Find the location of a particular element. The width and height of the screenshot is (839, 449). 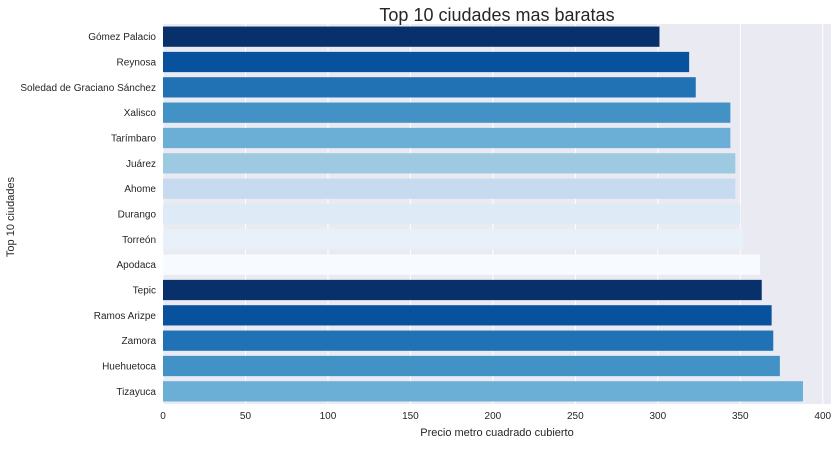

x-axis-label: Precio metro cuadrado cubierto is located at coordinates (496, 433).